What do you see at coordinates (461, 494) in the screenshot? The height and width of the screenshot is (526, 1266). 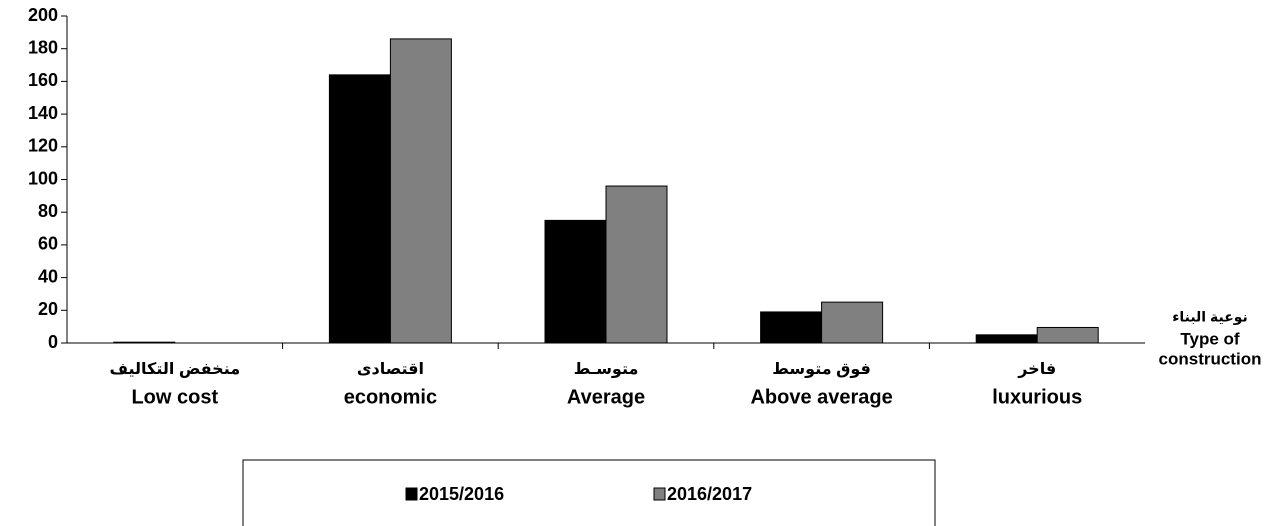 I see `legend-label: 2015/2016` at bounding box center [461, 494].